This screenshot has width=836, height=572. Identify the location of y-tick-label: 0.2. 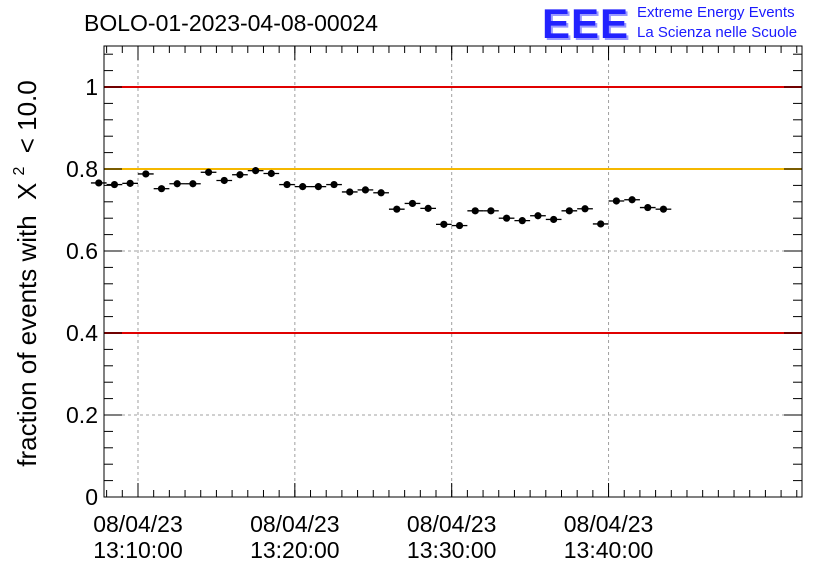
(82, 415).